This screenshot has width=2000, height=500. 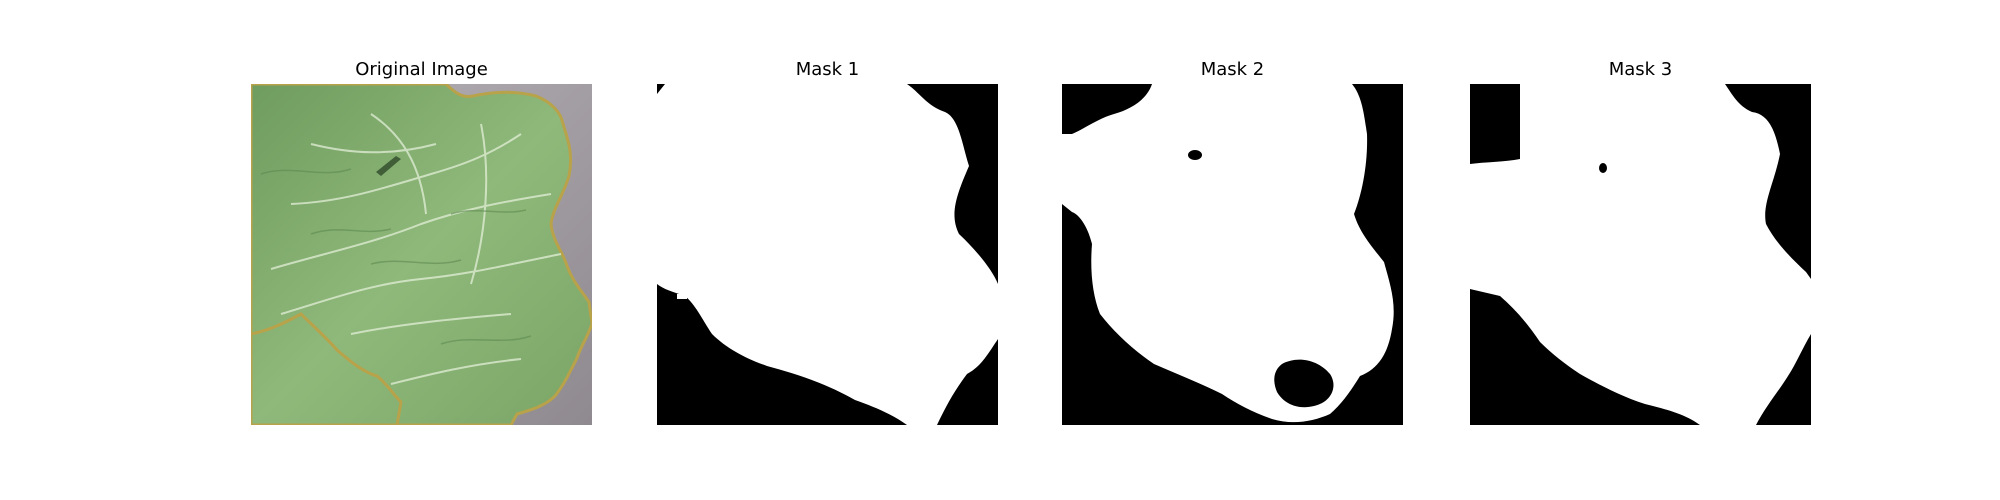 I want to click on mask-3-hole-topleft, so click(x=1494, y=123).